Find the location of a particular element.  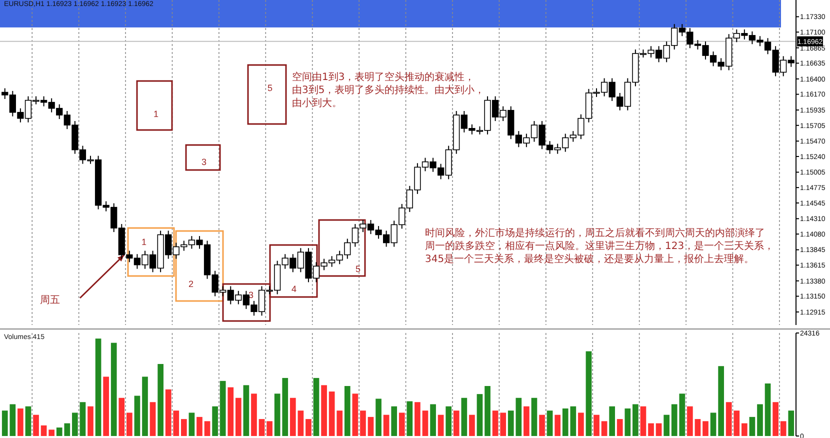

annotation: 空间由1到3，表明了空头推动的衰减性，由3到5，表明了多头的持续性。由大到小，由小到大。 is located at coordinates (388, 90).